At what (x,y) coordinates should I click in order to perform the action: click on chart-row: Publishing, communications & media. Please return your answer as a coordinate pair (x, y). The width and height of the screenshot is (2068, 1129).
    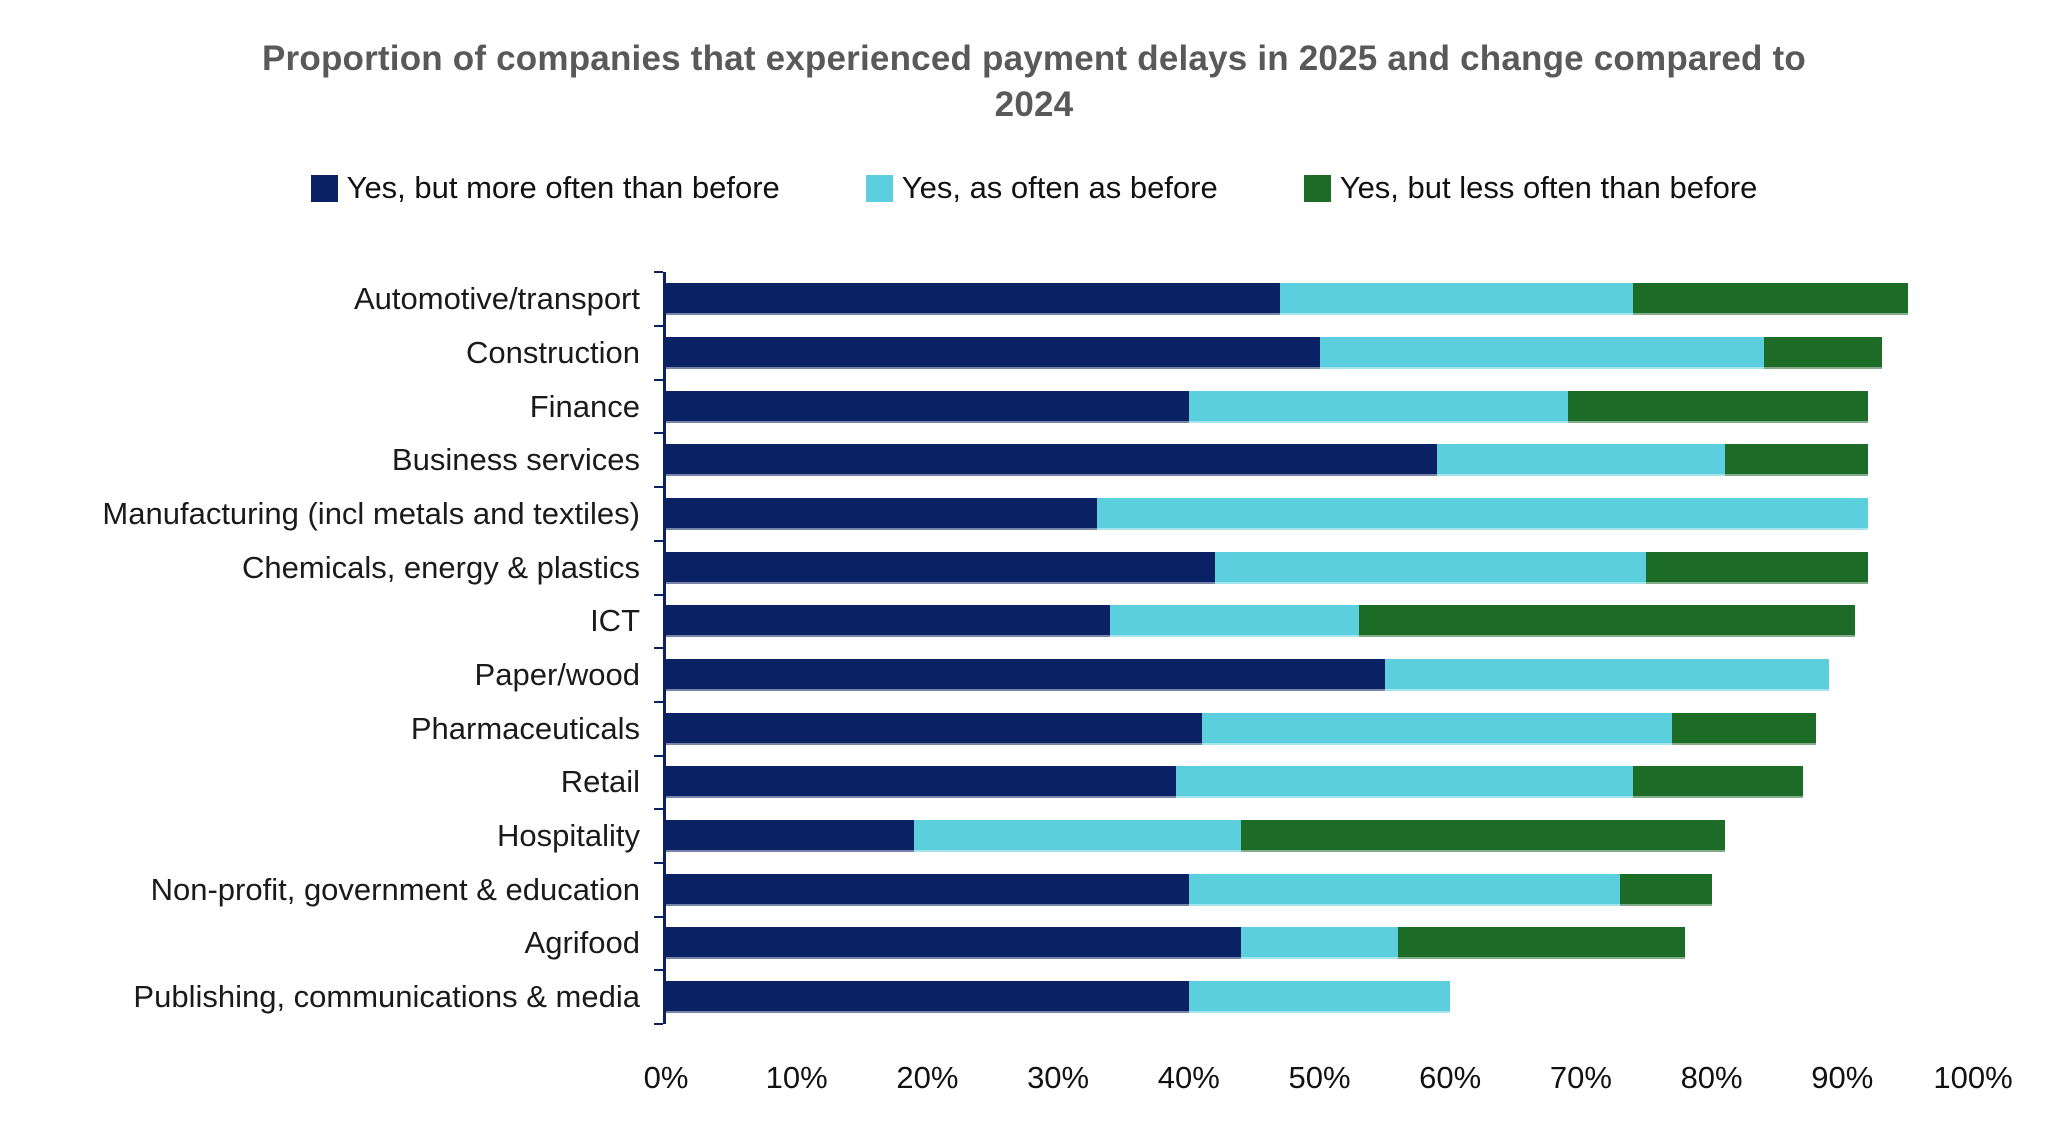
    Looking at the image, I should click on (1053, 996).